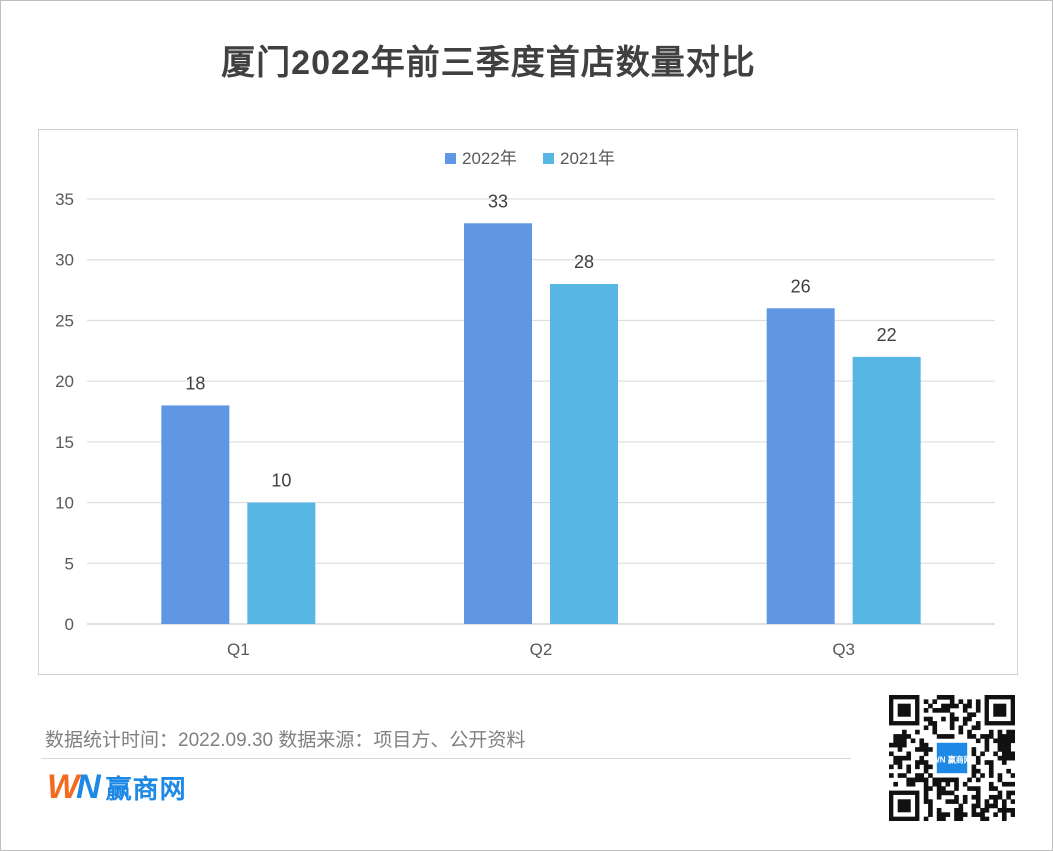 This screenshot has width=1053, height=851. I want to click on data-label: 33, so click(498, 201).